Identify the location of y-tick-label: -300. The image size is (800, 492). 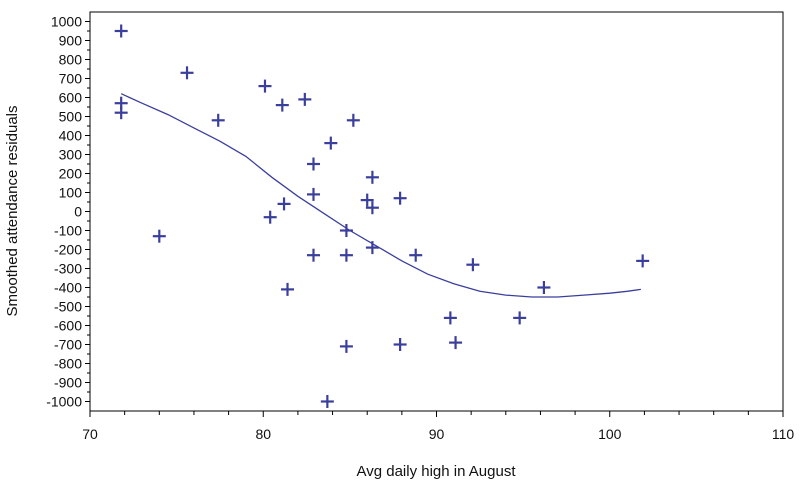
(68, 269).